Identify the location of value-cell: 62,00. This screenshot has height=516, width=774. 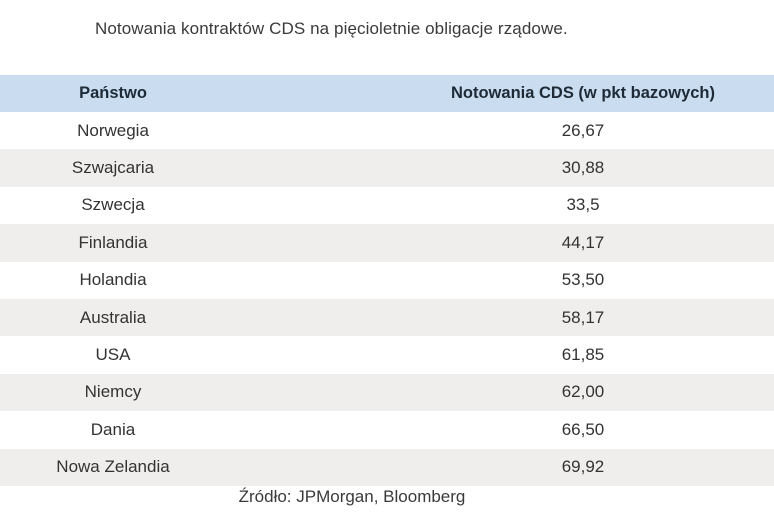
(583, 392).